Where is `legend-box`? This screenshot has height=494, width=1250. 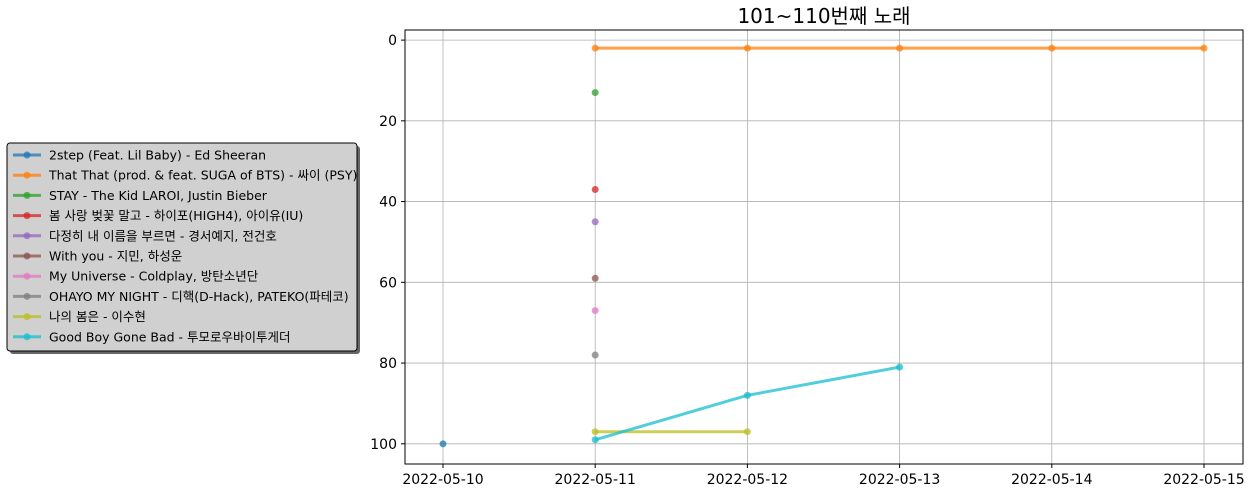 legend-box is located at coordinates (182, 247).